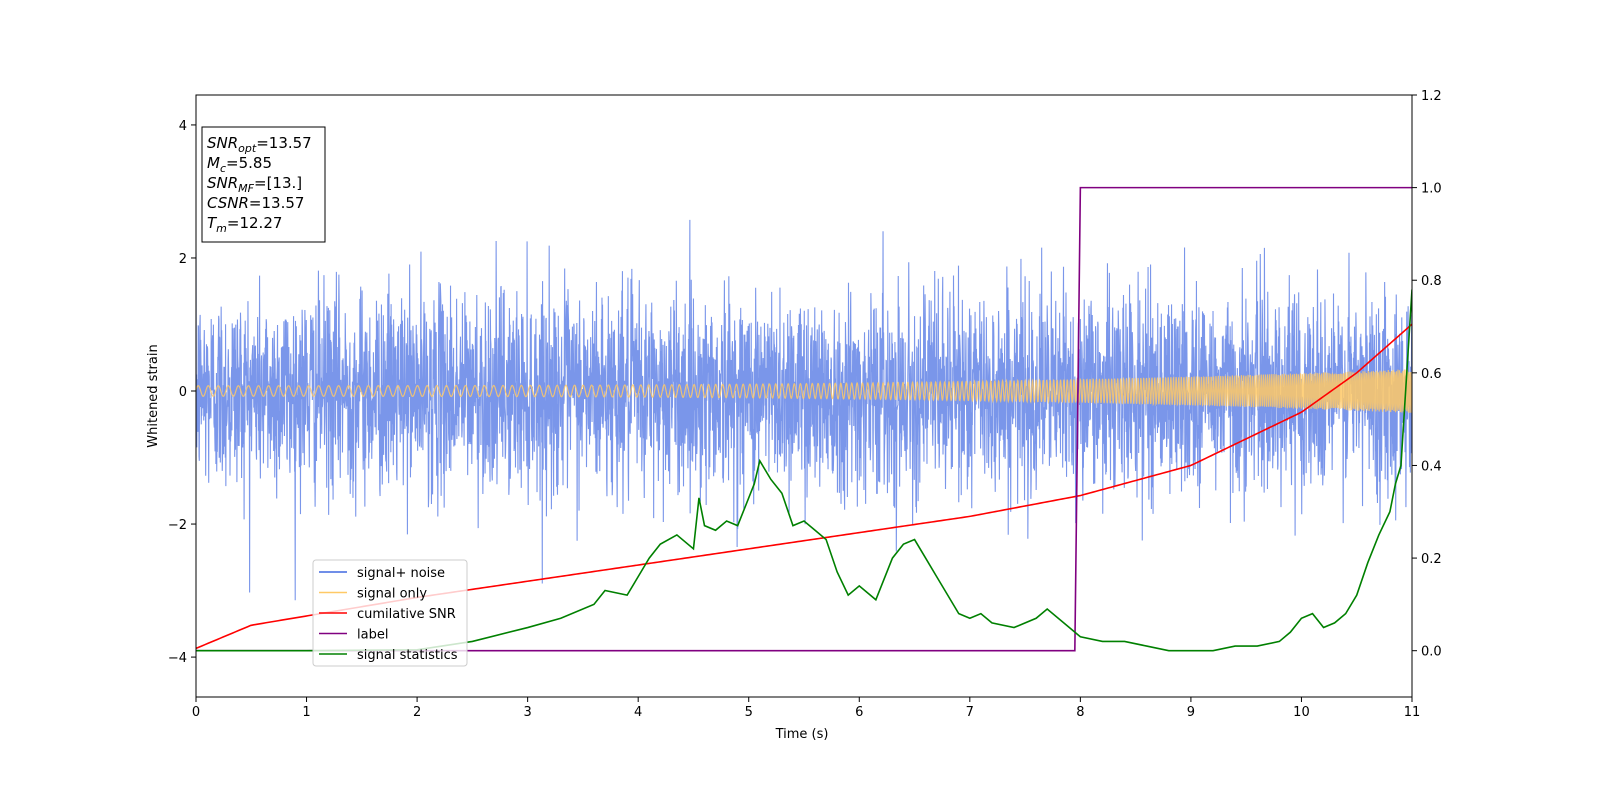  I want to click on y-right-tick-label: 0.2, so click(1431, 559).